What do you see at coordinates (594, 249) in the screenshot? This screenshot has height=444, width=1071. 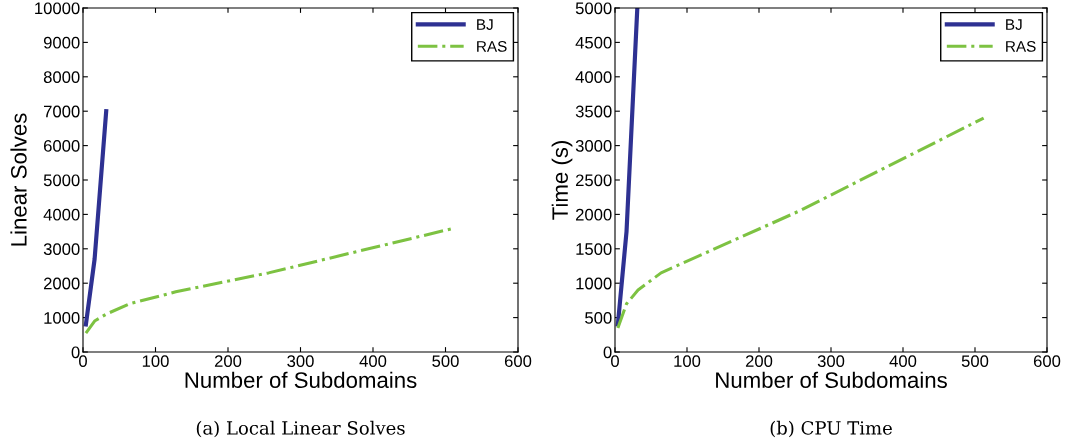 I see `y-tick-label: 1500` at bounding box center [594, 249].